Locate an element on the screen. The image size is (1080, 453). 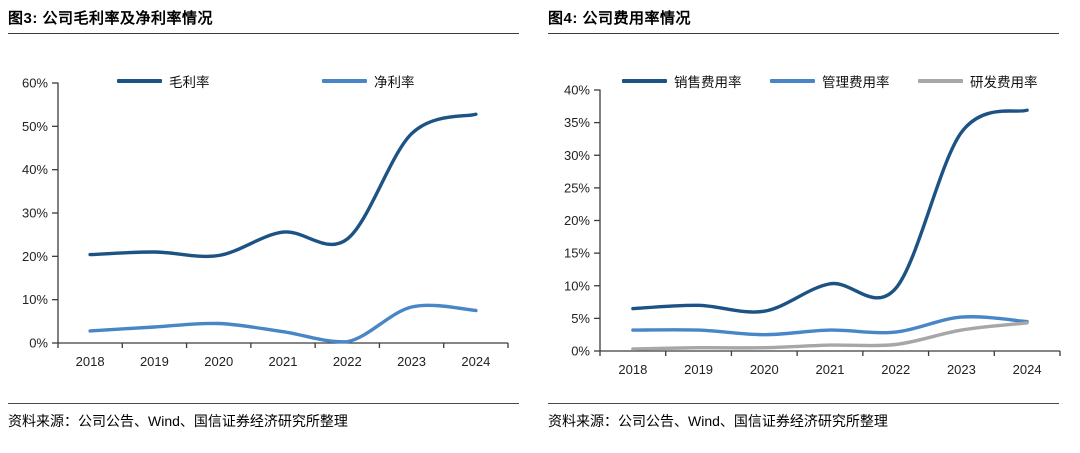
y-tick-label: 60% is located at coordinates (35, 83).